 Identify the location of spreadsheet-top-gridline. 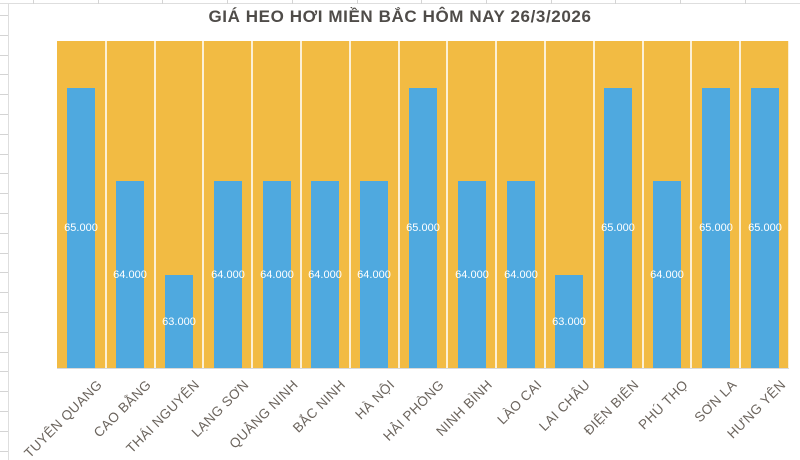
(400, 3).